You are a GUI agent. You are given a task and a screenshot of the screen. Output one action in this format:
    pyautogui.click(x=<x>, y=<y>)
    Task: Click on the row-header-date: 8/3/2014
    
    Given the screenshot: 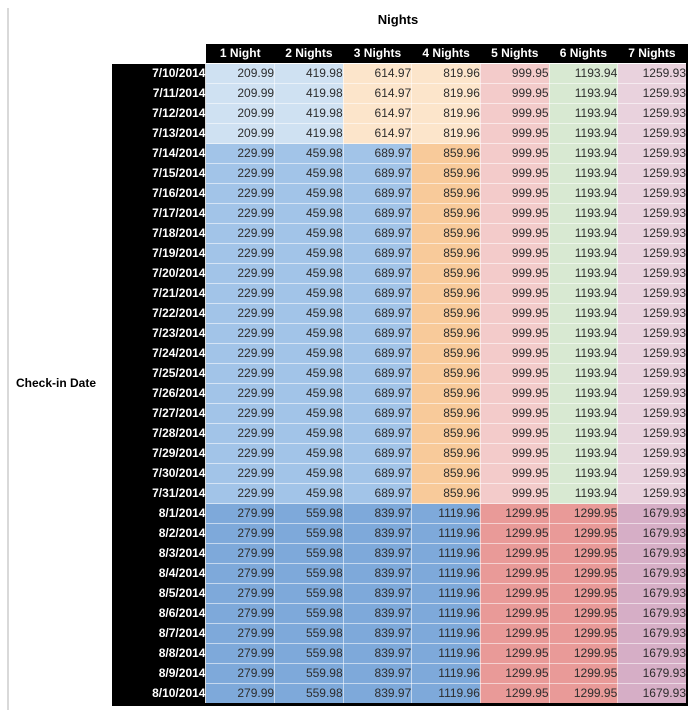 What is the action you would take?
    pyautogui.click(x=159, y=553)
    